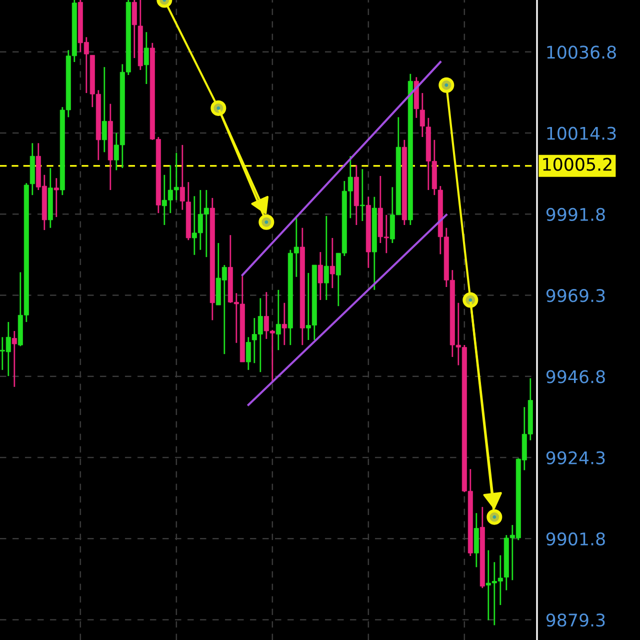  What do you see at coordinates (575, 377) in the screenshot?
I see `y-tick-label: 9946.8` at bounding box center [575, 377].